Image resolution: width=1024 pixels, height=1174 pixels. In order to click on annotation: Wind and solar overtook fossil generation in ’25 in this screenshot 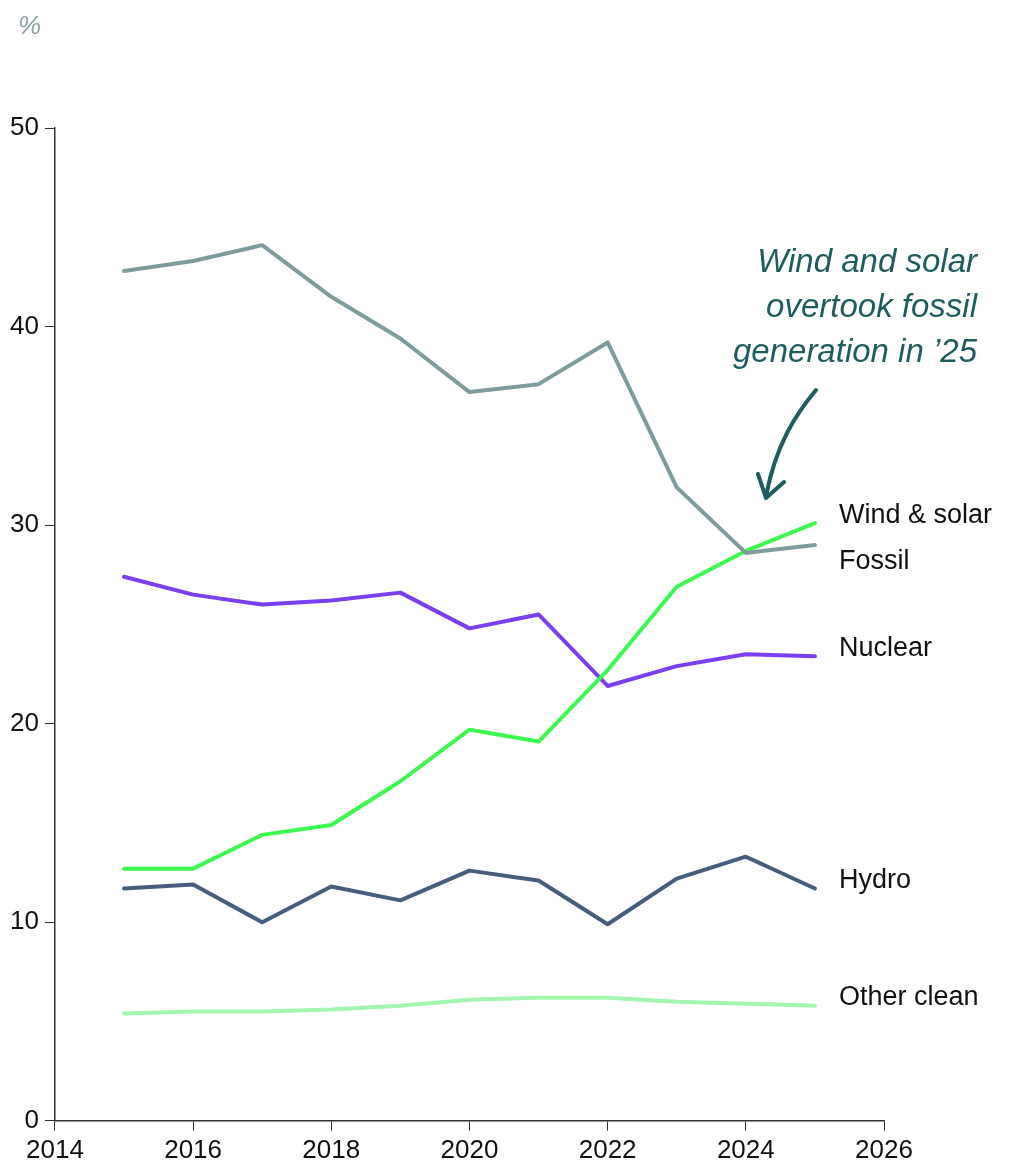, I will do `click(855, 305)`.